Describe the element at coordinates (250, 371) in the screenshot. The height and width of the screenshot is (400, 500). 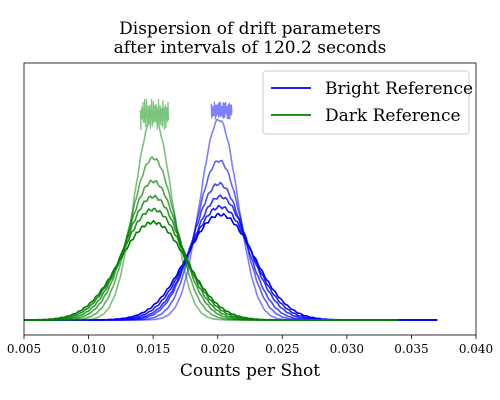
I see `x-axis-label: Counts per Shot` at that location.